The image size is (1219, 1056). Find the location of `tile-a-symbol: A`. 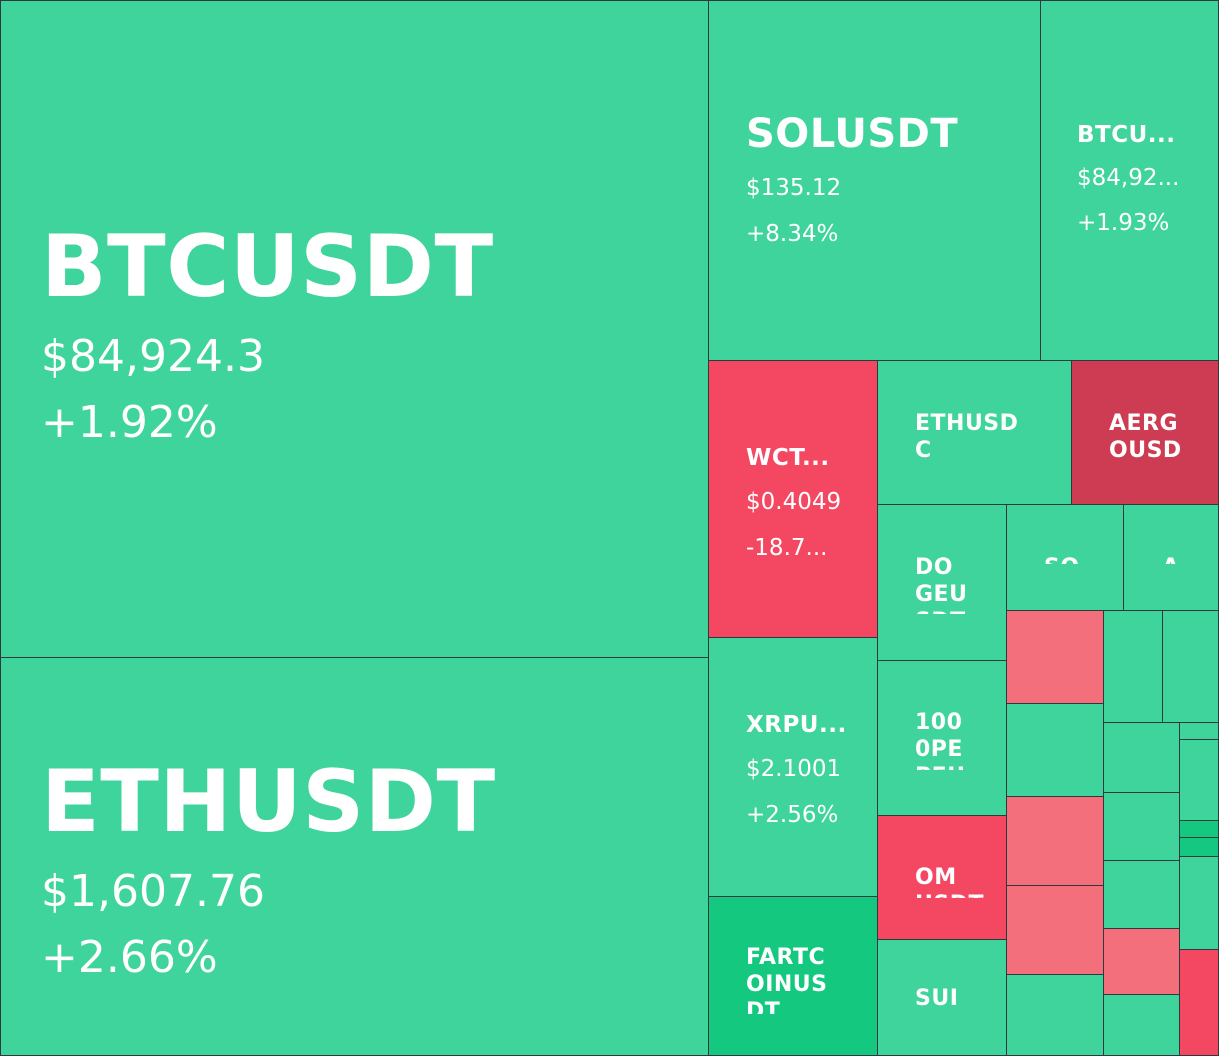

tile-a-symbol: A is located at coordinates (1171, 559).